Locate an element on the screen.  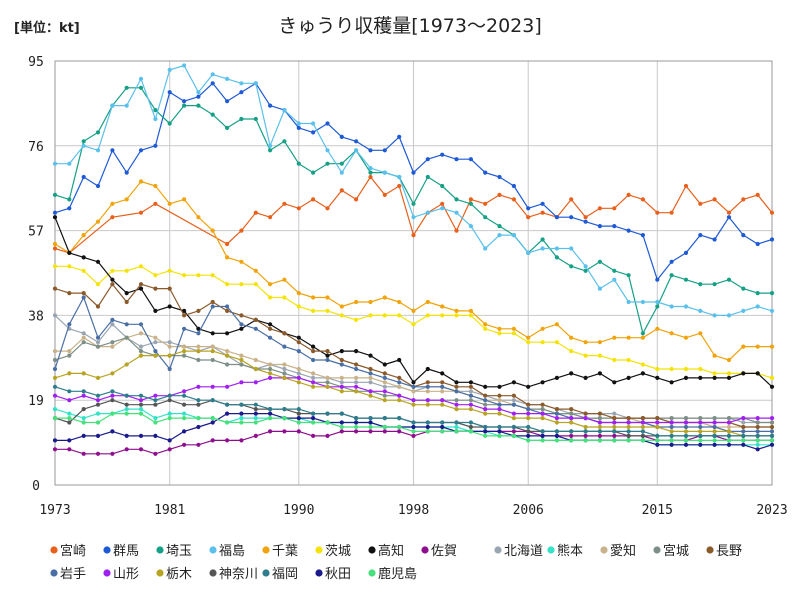
legend-label: 岩手 is located at coordinates (73, 574).